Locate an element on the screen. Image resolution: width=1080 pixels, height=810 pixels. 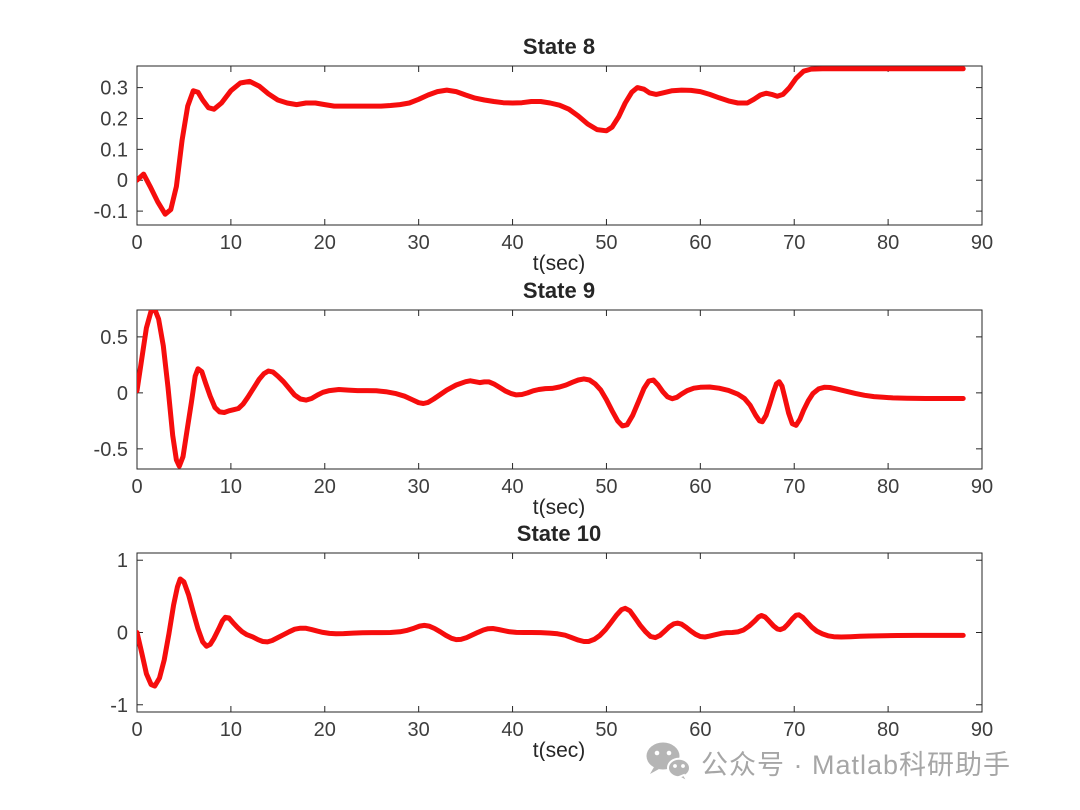
y-tick-label: 0.2 is located at coordinates (114, 119).